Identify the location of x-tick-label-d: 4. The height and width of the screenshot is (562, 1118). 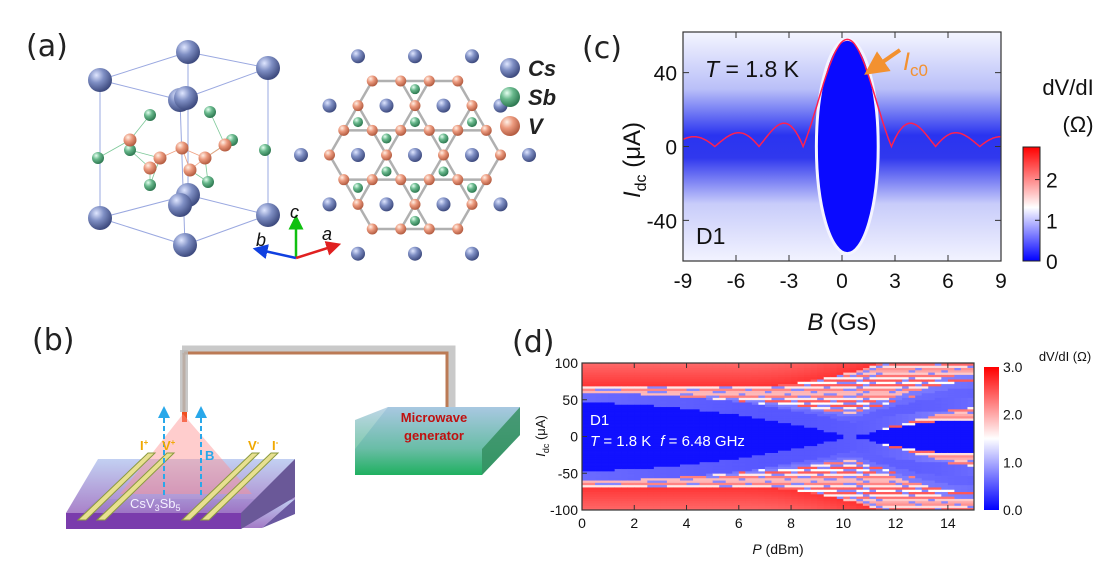
(687, 523).